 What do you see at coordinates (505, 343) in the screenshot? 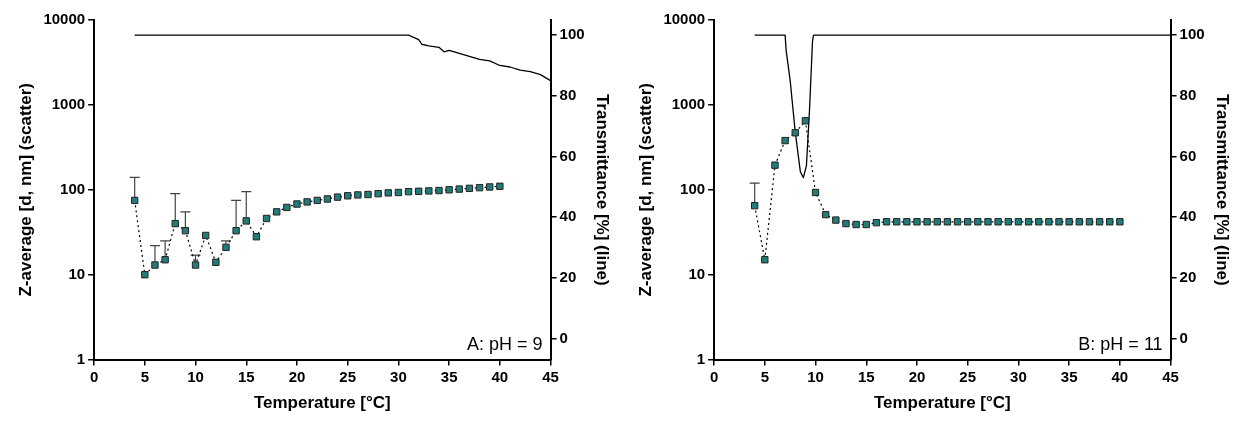
I see `annotation: A: pH = 9` at bounding box center [505, 343].